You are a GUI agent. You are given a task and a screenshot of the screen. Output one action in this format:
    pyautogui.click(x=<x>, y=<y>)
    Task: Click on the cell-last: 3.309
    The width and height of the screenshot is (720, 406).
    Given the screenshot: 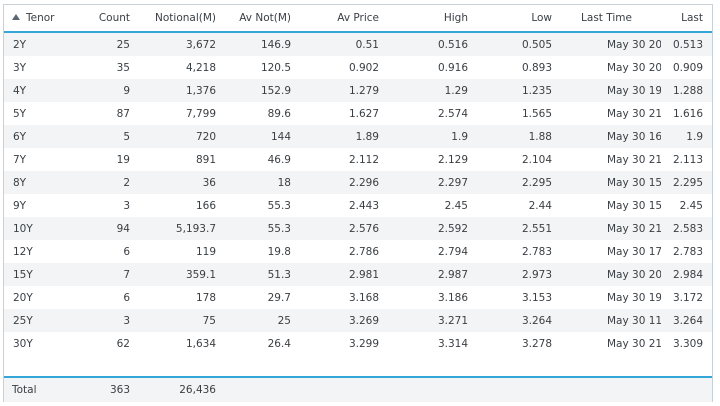 What is the action you would take?
    pyautogui.click(x=686, y=343)
    